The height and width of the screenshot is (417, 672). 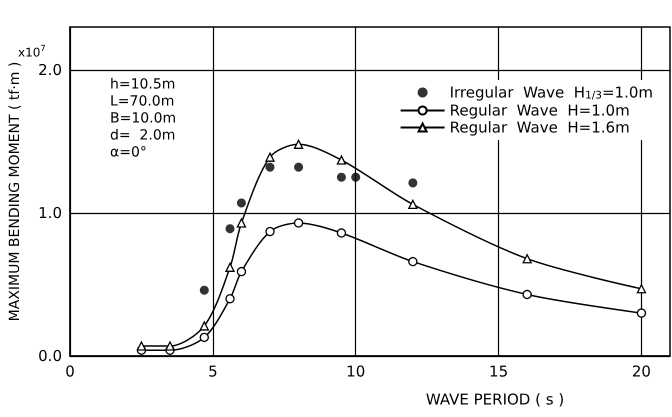 I want to click on x-tick-label: 15, so click(x=498, y=371).